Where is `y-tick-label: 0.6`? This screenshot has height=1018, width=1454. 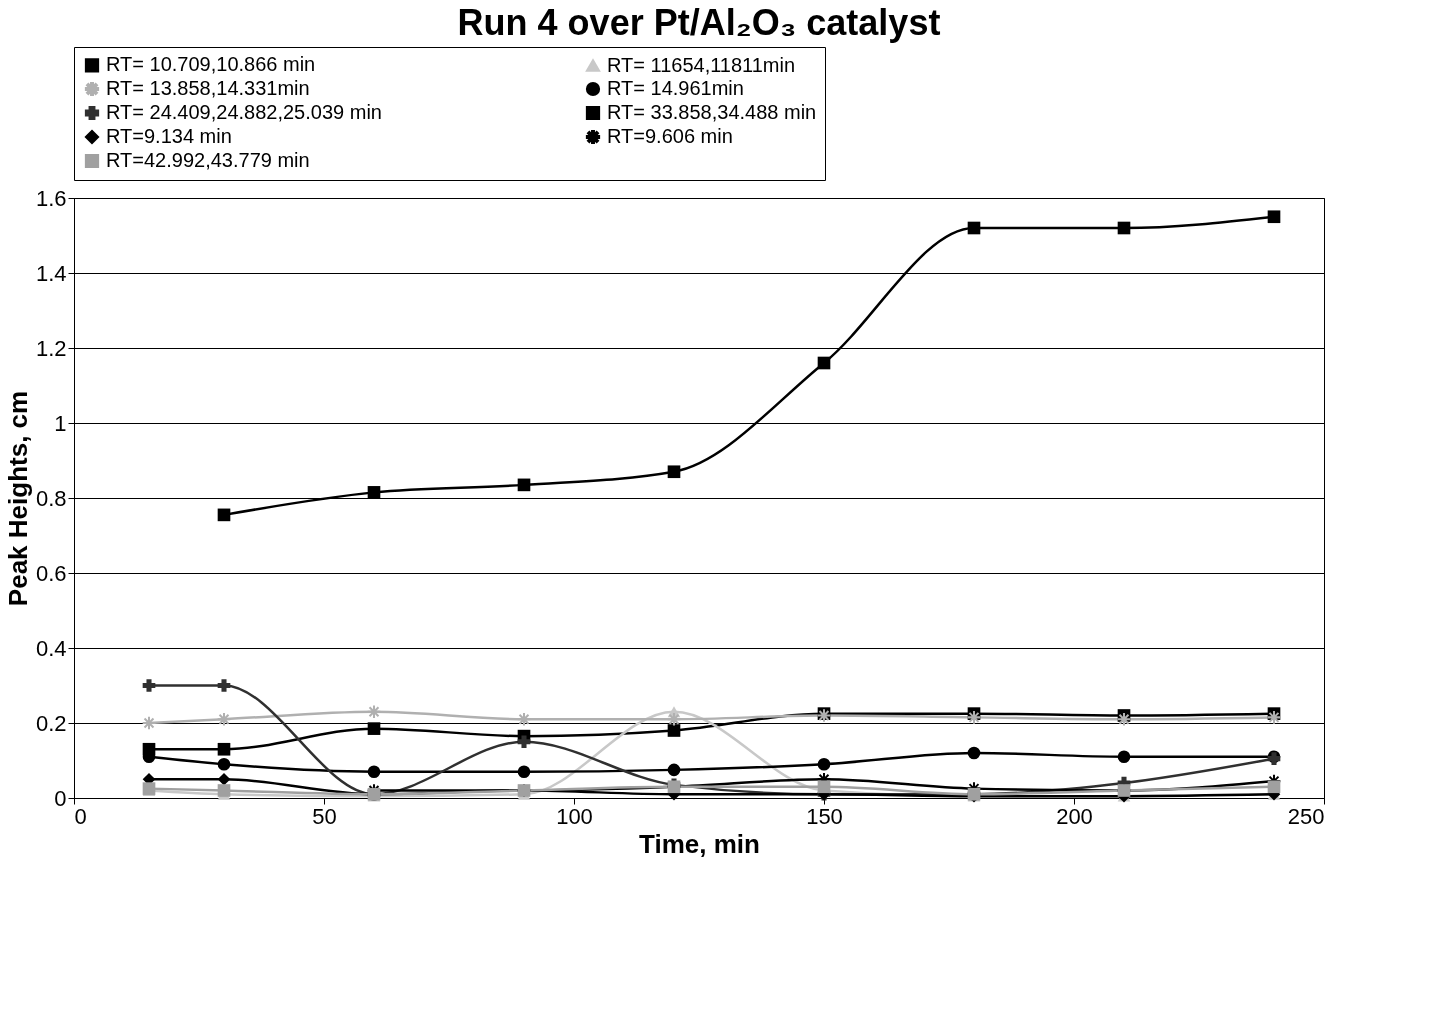
y-tick-label: 0.6 is located at coordinates (51, 573).